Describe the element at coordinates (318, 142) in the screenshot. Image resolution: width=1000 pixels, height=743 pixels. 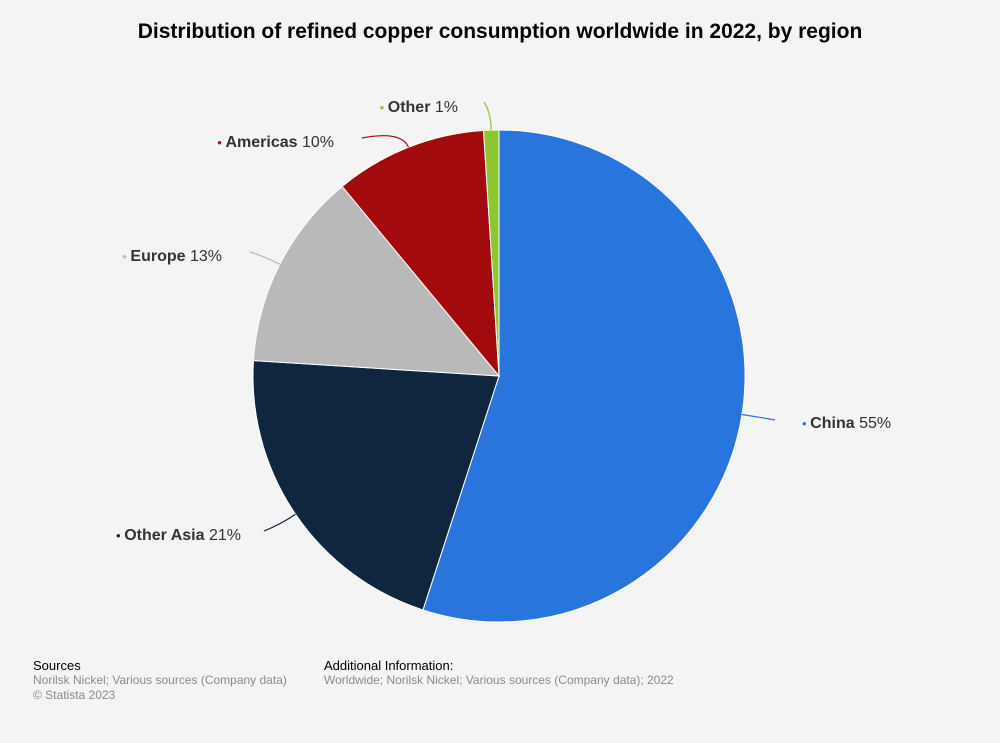
I see `slice-label-value: 10%` at that location.